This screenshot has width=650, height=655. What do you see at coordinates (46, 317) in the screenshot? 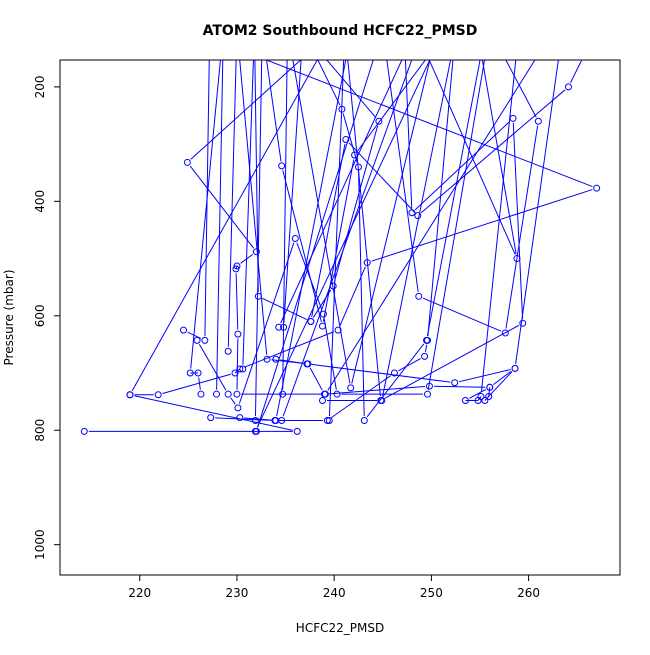
I see `y-axis: 200 400 600 800 1000` at bounding box center [46, 317].